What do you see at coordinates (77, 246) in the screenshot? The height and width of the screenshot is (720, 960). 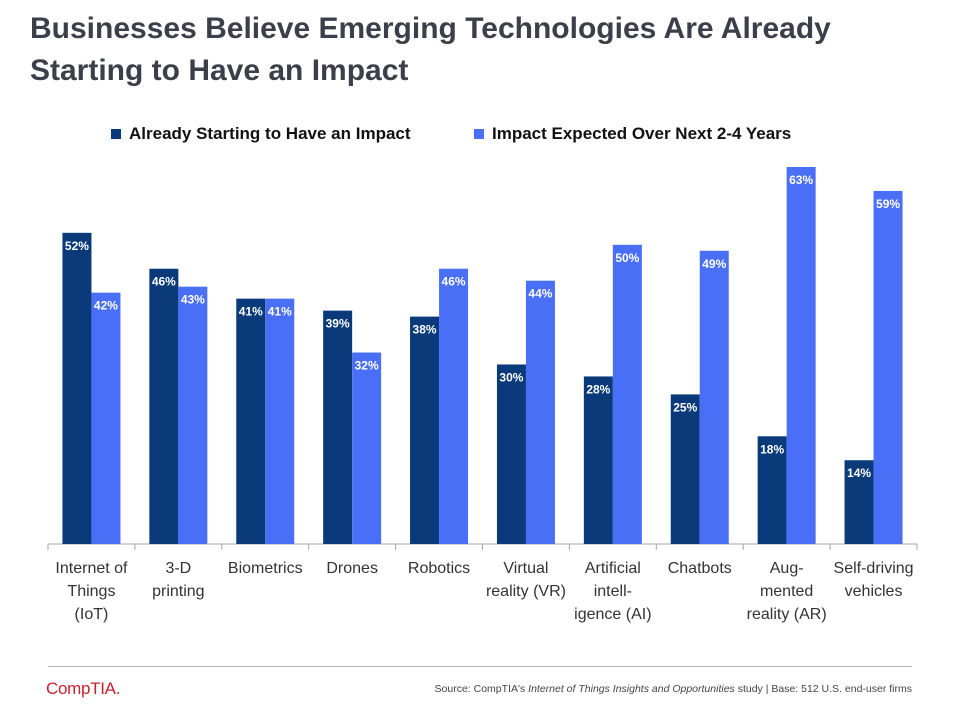 I see `data-label-already: 52%` at bounding box center [77, 246].